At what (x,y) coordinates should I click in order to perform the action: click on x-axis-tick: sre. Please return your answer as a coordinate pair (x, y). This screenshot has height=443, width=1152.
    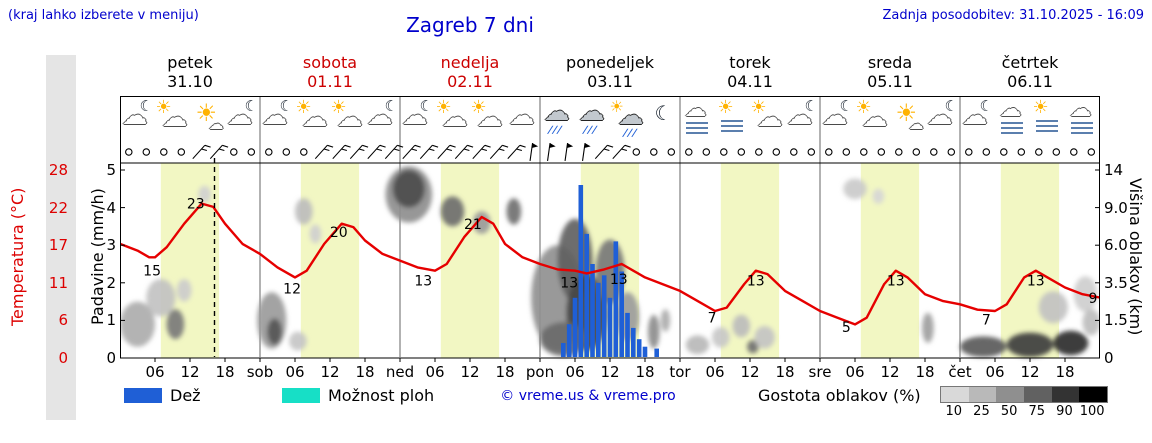
    Looking at the image, I should click on (820, 372).